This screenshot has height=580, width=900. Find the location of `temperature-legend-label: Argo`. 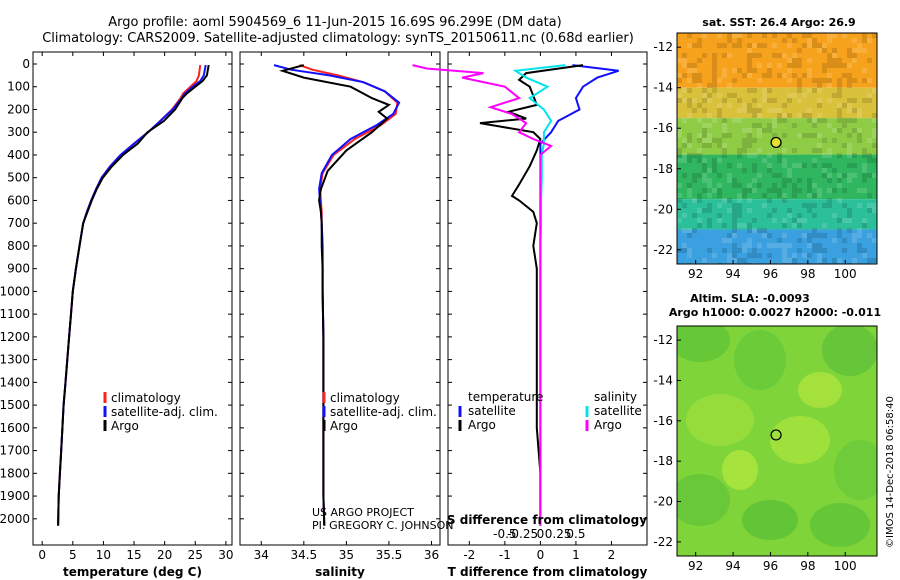

temperature-legend-label: Argo is located at coordinates (125, 426).